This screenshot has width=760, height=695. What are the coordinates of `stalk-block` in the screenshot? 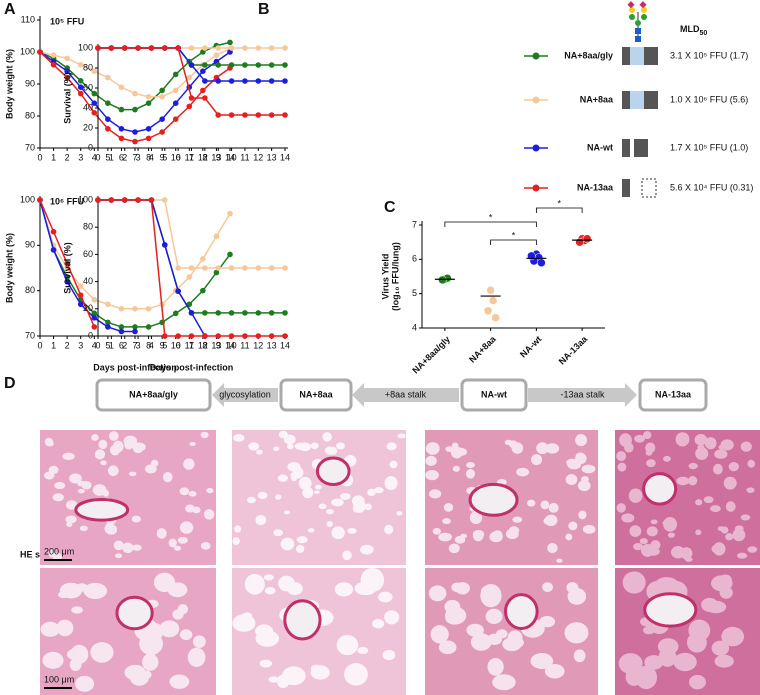 It's located at (626, 188).